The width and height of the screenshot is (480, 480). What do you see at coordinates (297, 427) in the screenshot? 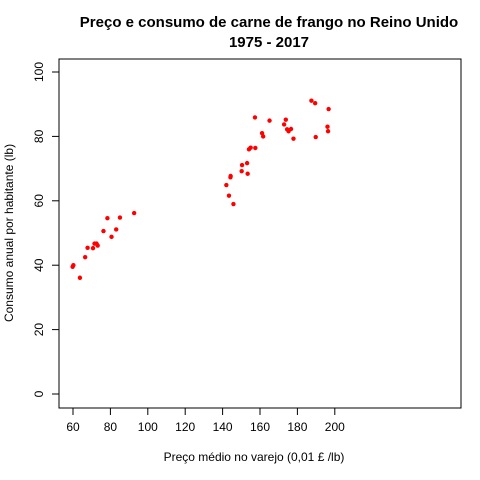
I see `x-tick-label: 180` at bounding box center [297, 427].